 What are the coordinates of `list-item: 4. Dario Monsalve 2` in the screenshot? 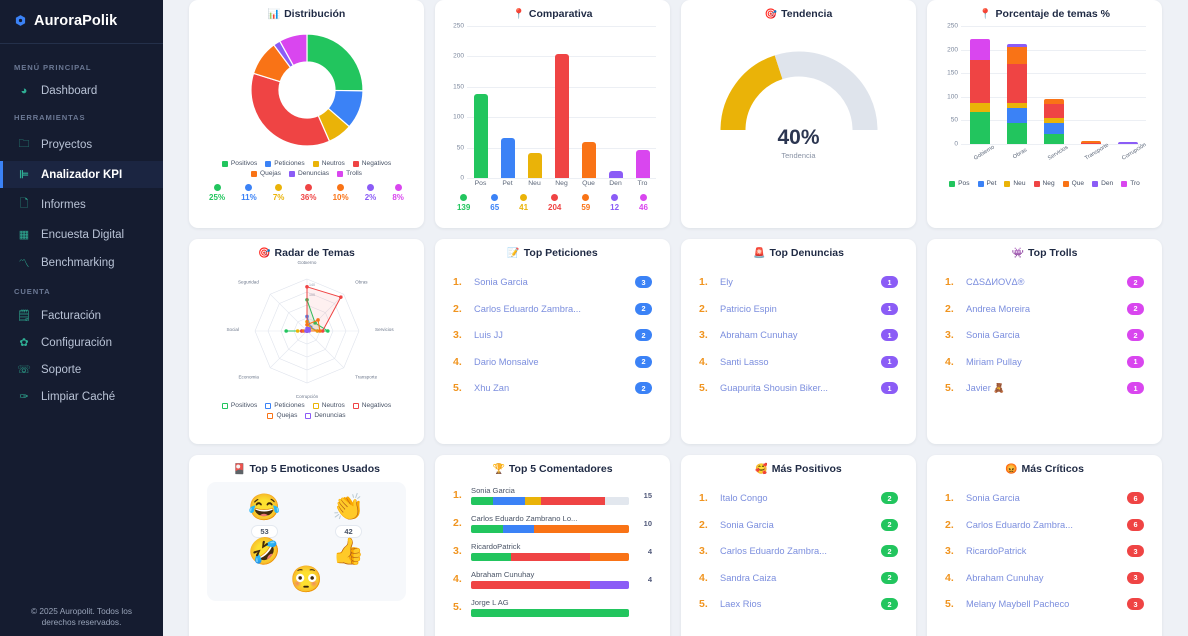 It's located at (552, 362).